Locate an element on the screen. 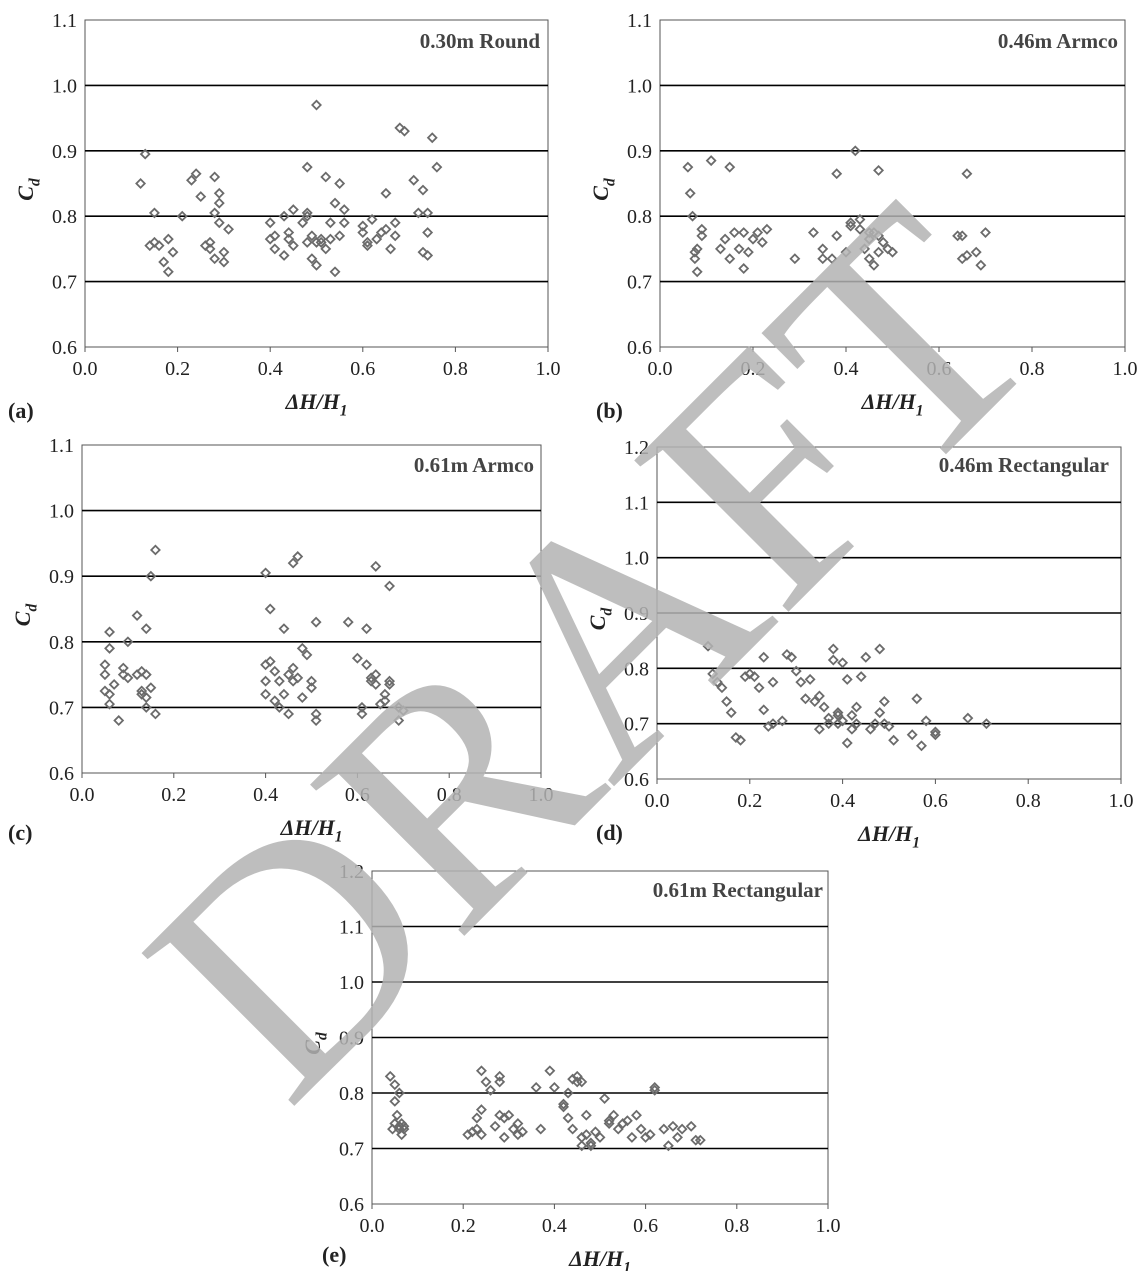 This screenshot has height=1271, width=1143. panel-label: (a) is located at coordinates (21, 410).